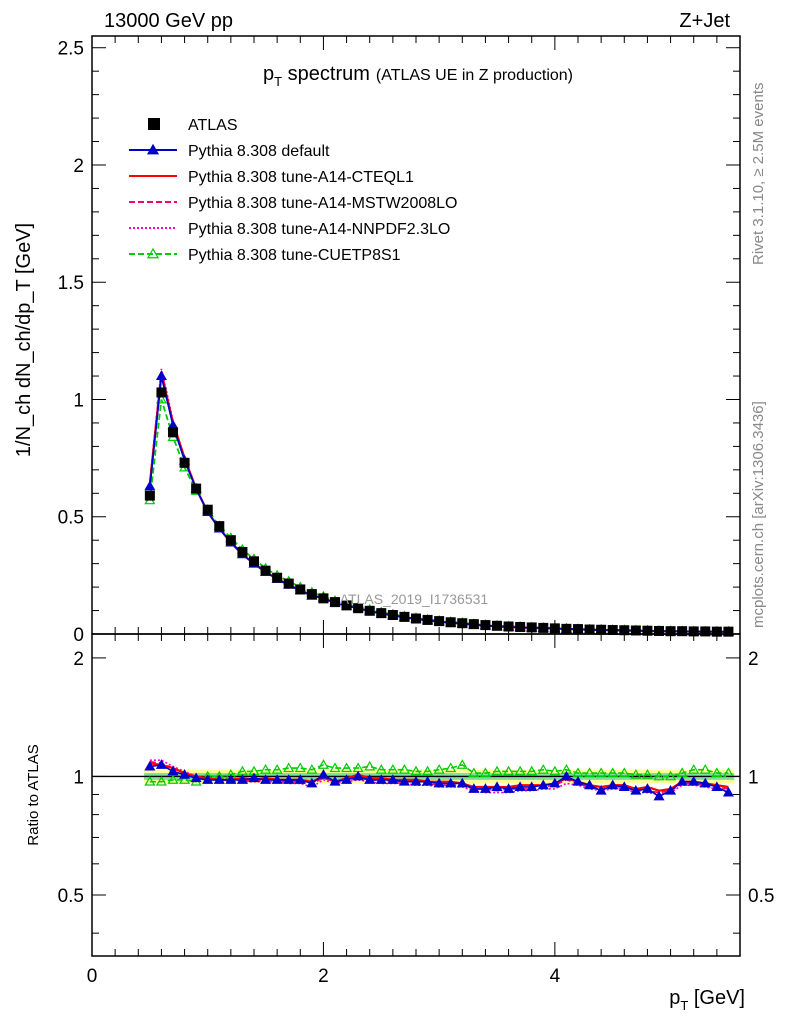 This screenshot has height=1024, width=786. Describe the element at coordinates (758, 514) in the screenshot. I see `mcplots-reference: mcplots.cern.ch [arXiv:1306.3436]` at that location.